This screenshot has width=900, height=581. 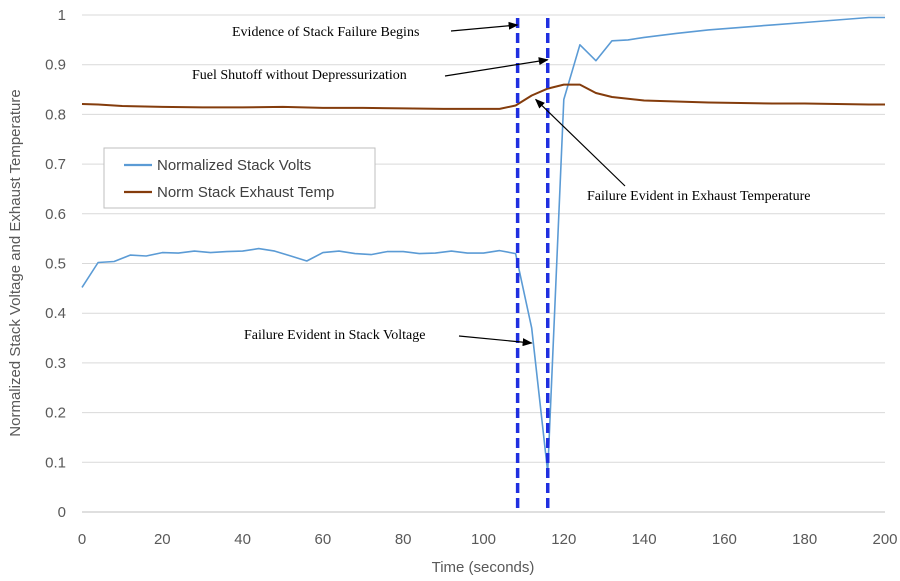 What do you see at coordinates (55, 462) in the screenshot?
I see `y-tick-label: 0.1` at bounding box center [55, 462].